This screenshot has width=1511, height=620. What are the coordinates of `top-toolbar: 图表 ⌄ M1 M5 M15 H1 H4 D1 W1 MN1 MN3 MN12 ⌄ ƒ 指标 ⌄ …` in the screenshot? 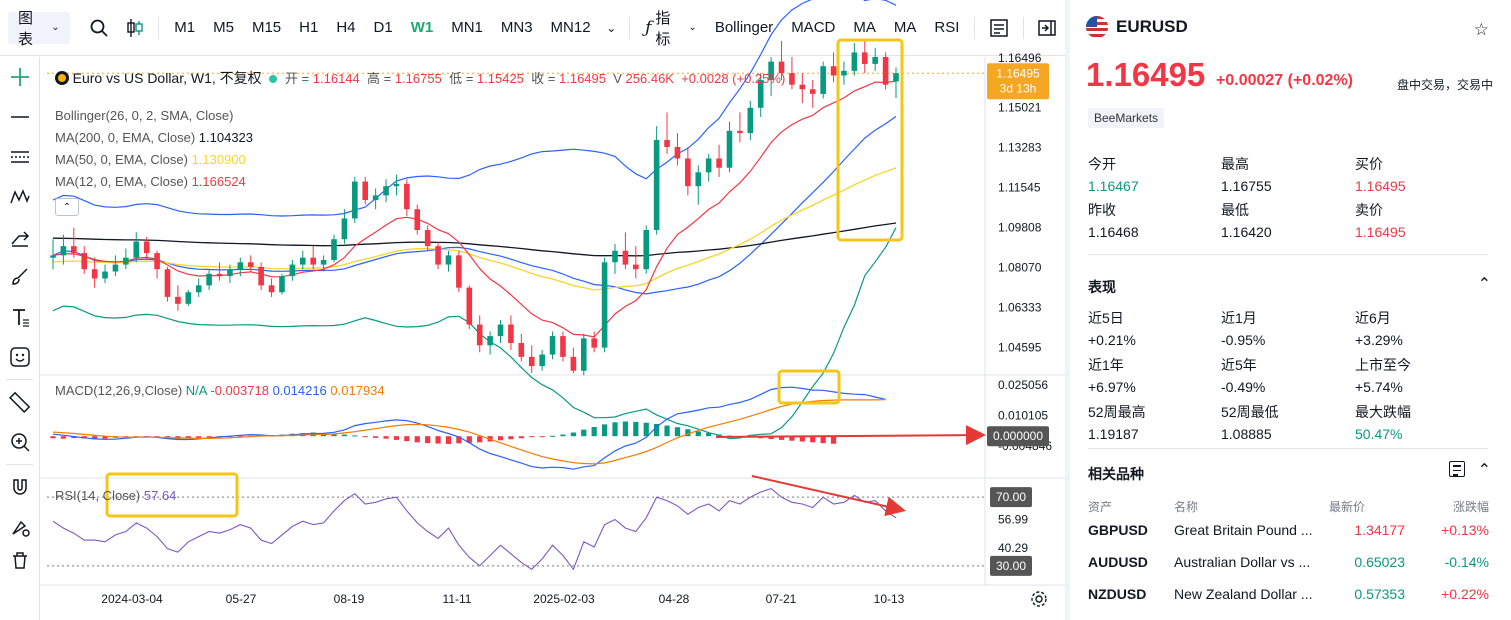 It's located at (532, 28).